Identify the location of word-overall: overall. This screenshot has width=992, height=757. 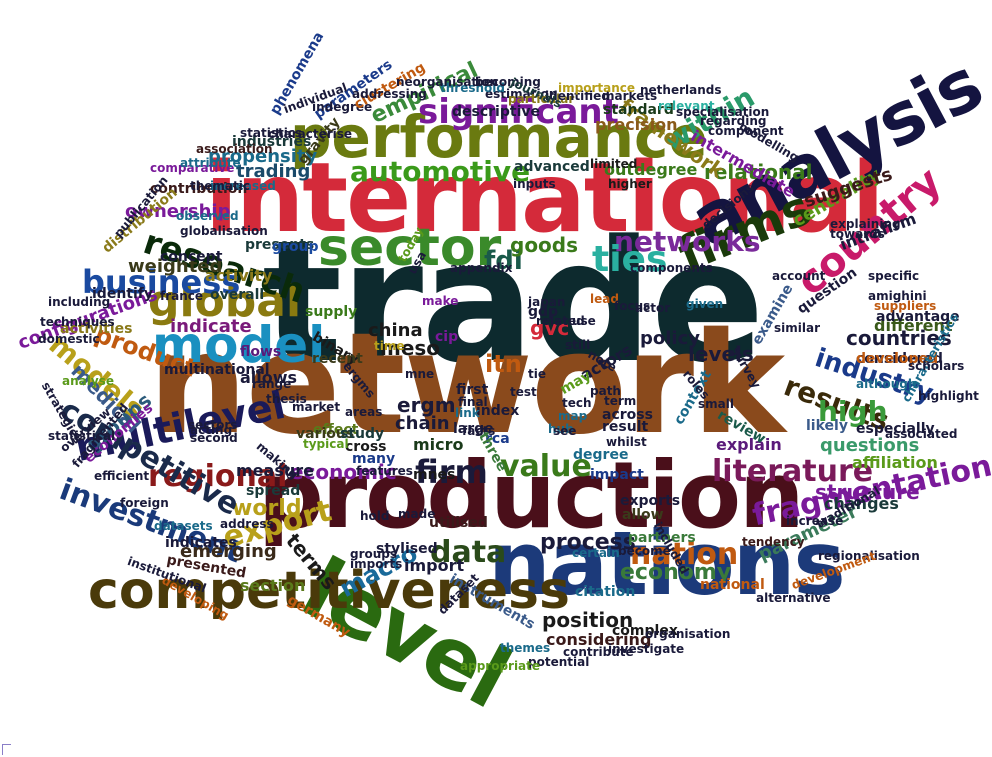
(237, 295).